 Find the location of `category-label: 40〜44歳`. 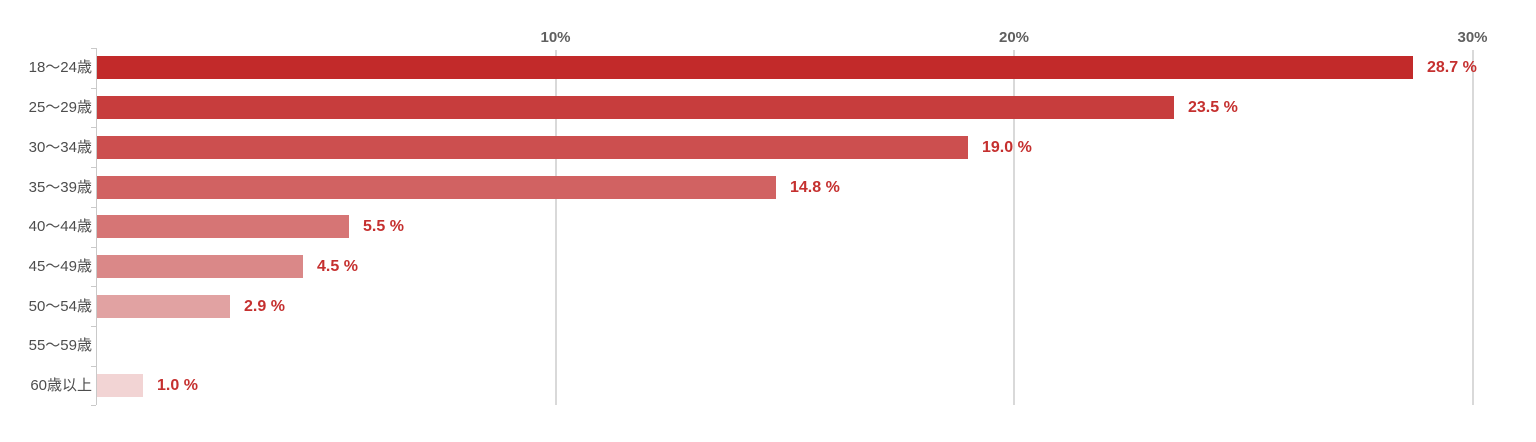

category-label: 40〜44歳 is located at coordinates (60, 226).